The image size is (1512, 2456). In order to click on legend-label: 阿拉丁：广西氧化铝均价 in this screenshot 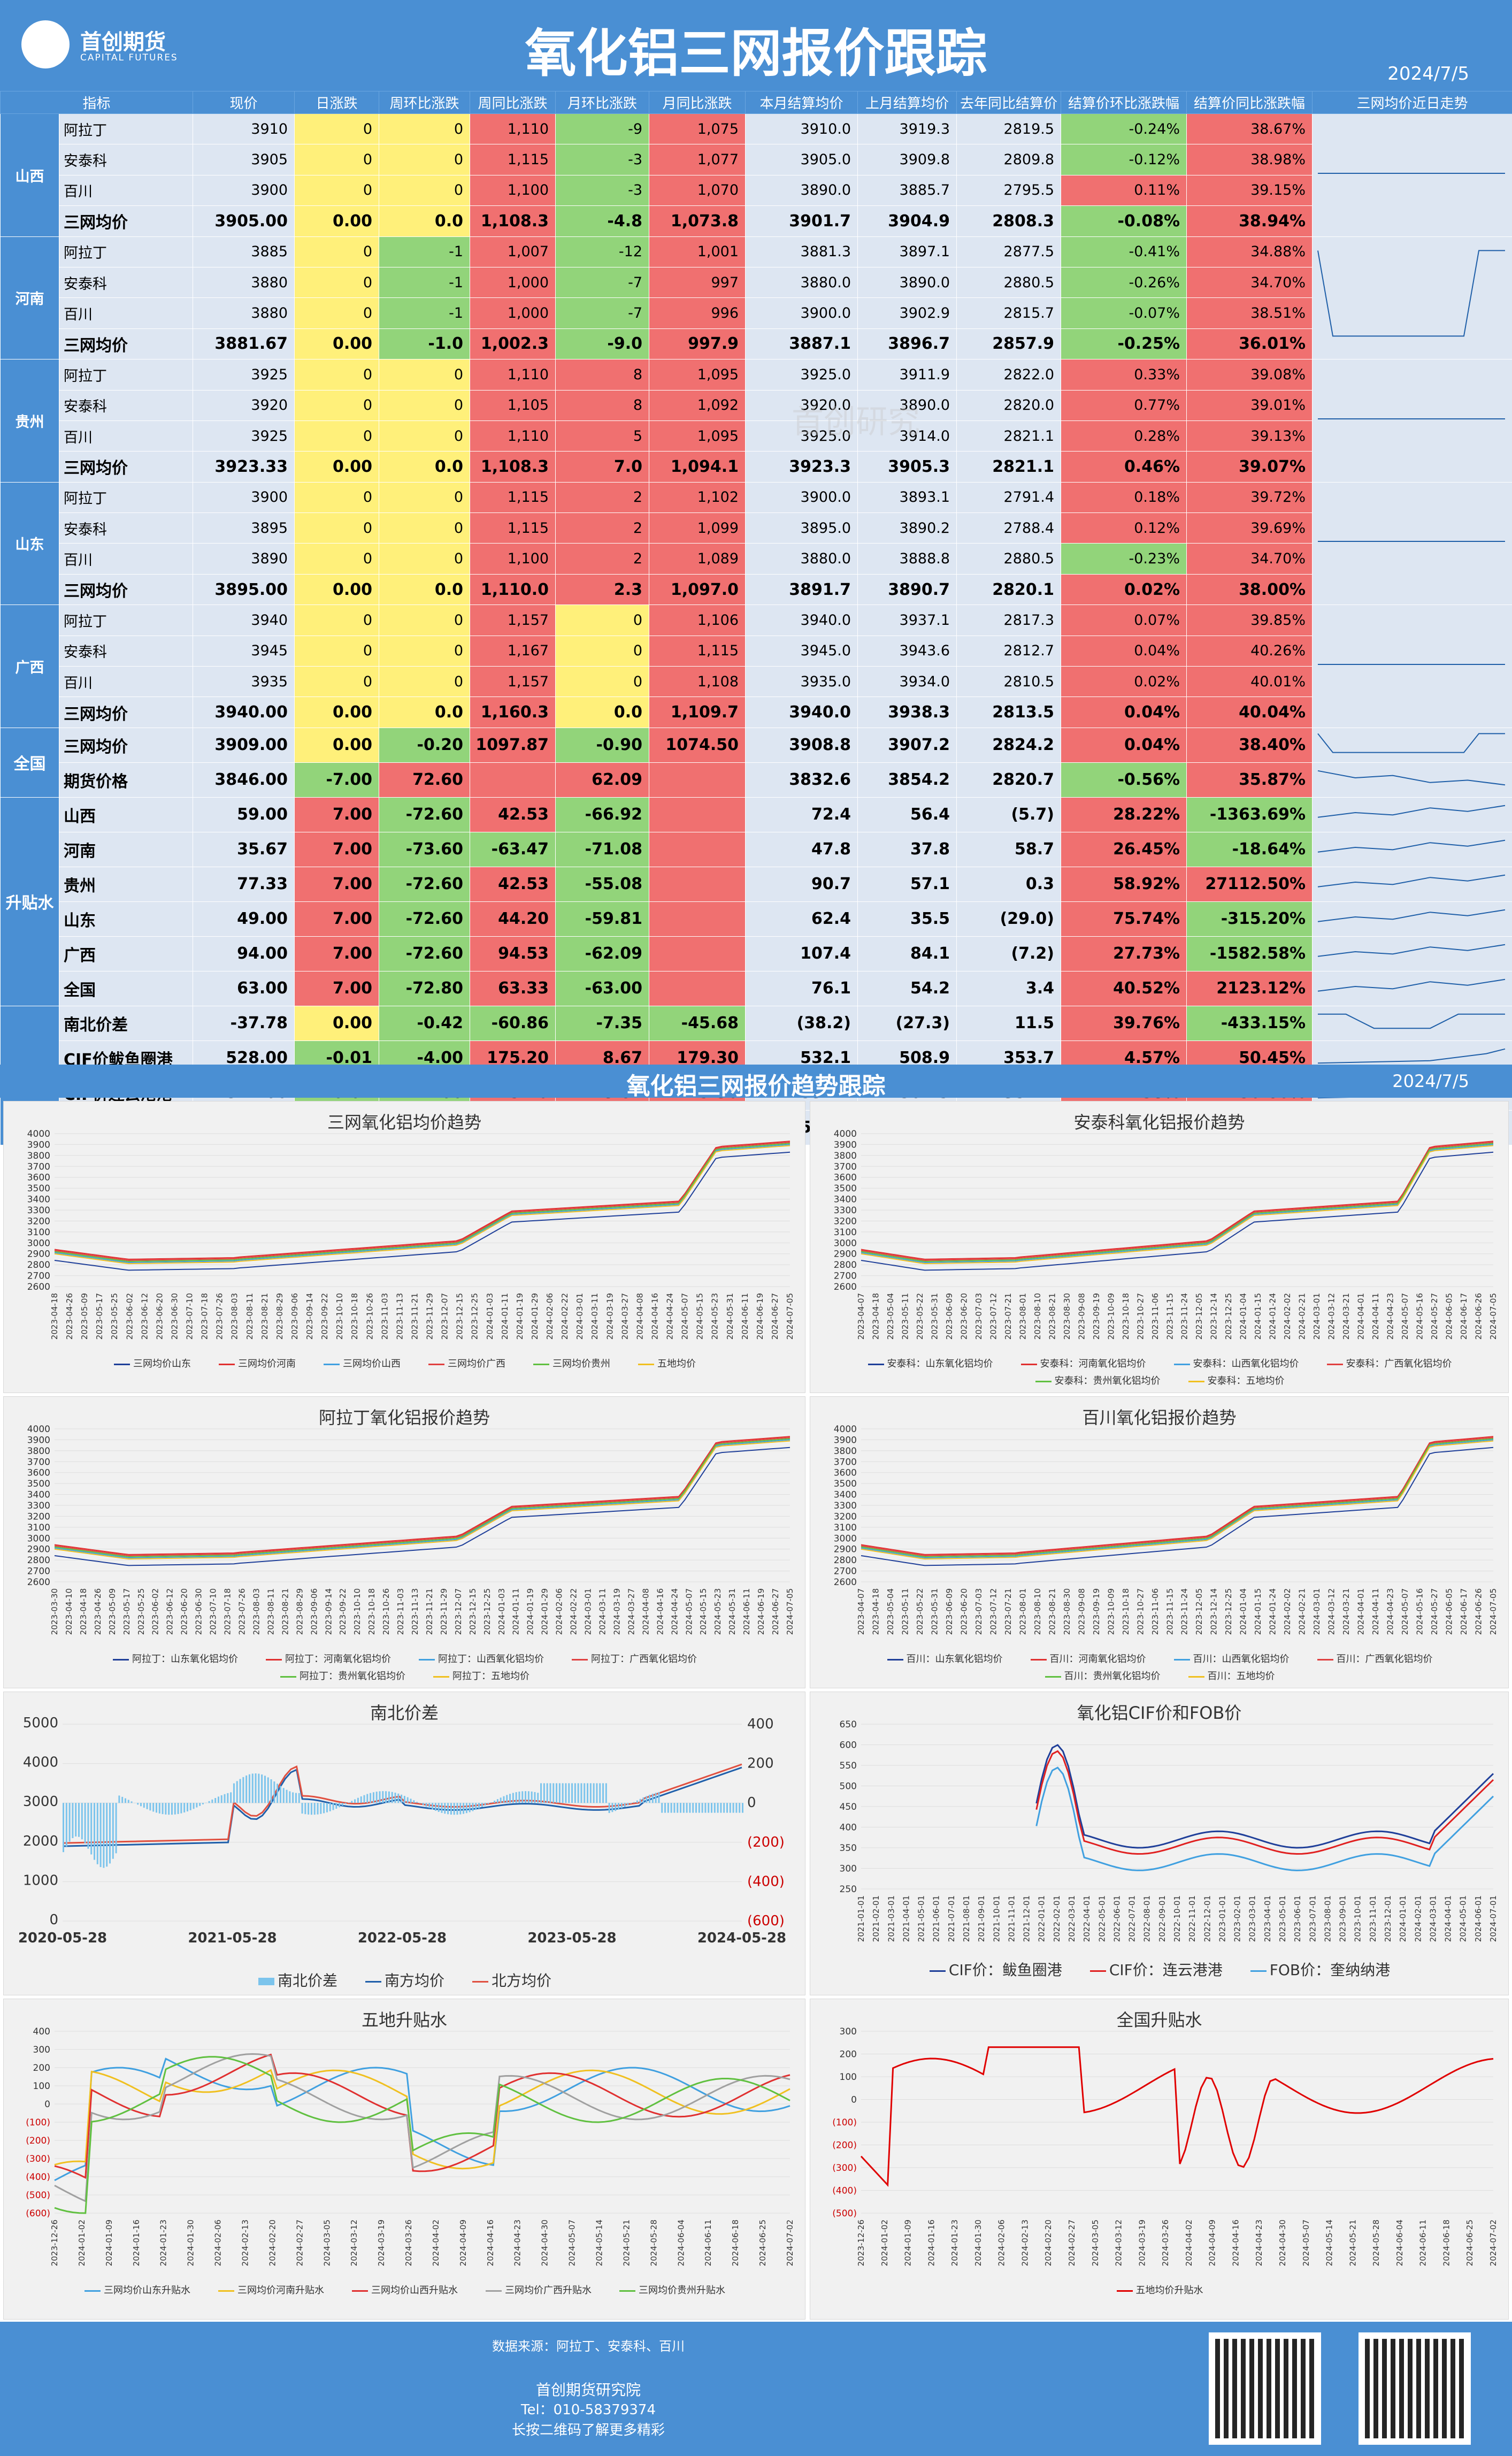, I will do `click(644, 1660)`.